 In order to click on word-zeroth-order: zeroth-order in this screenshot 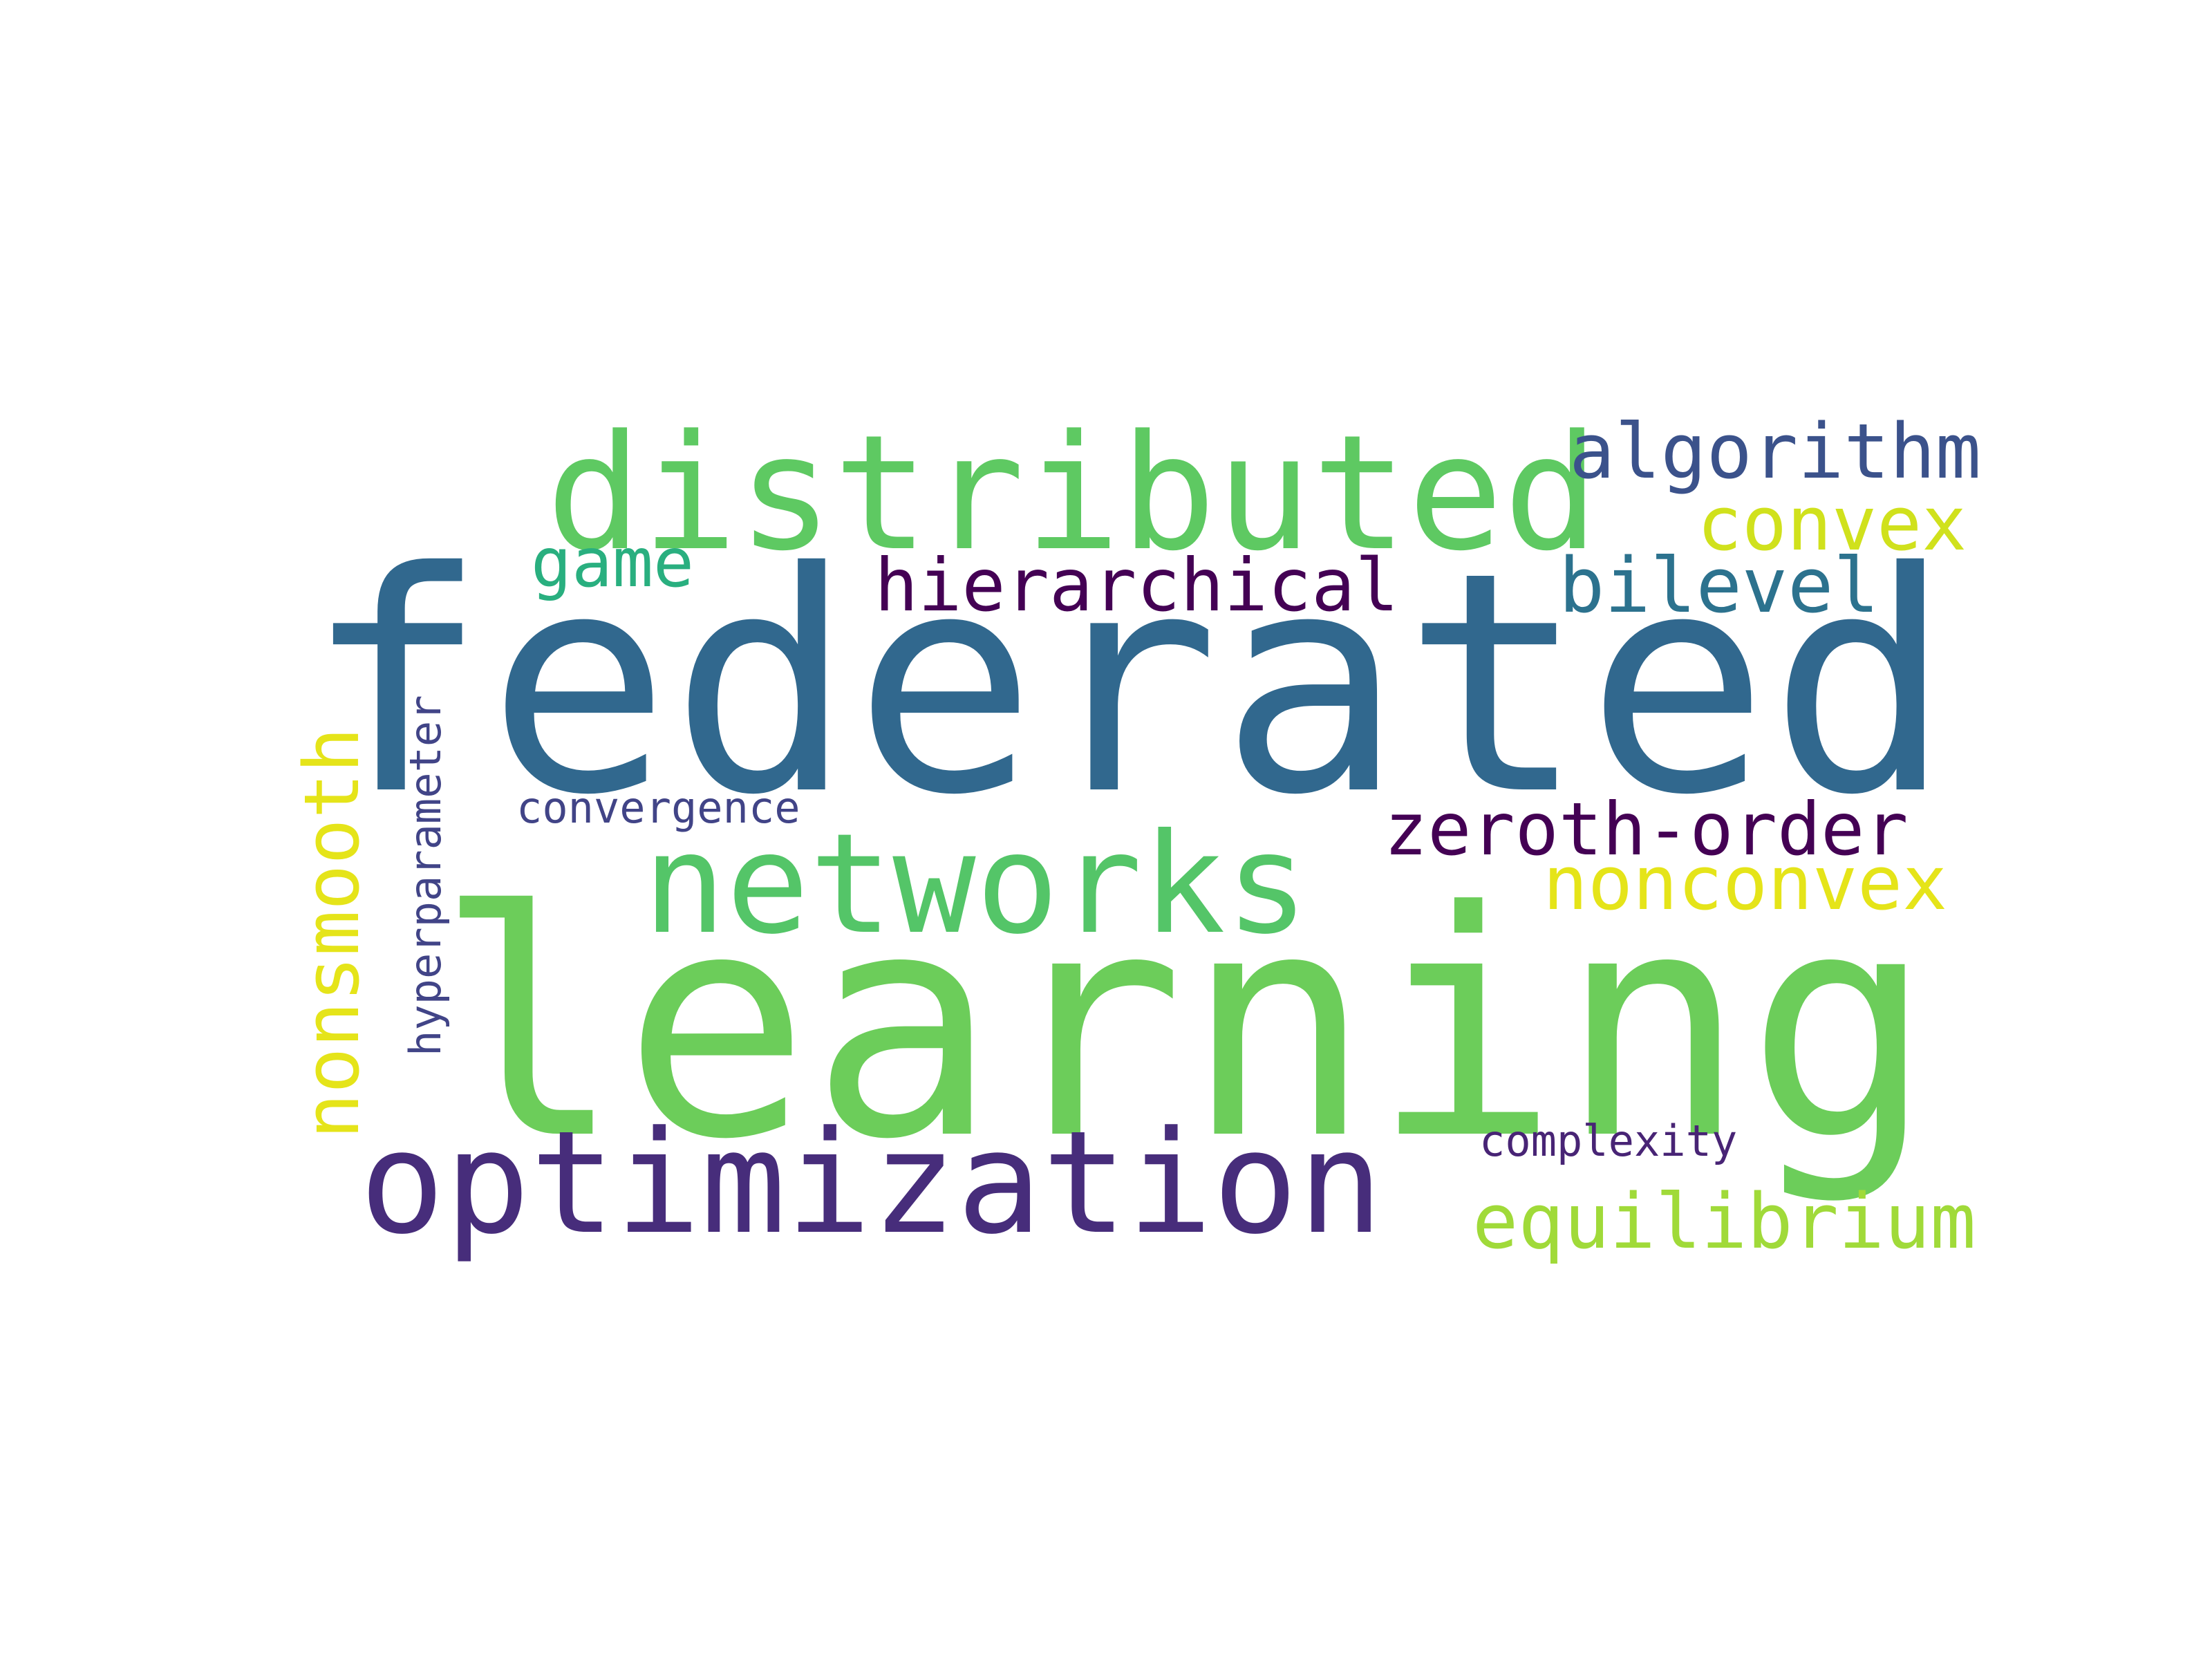, I will do `click(1647, 829)`.